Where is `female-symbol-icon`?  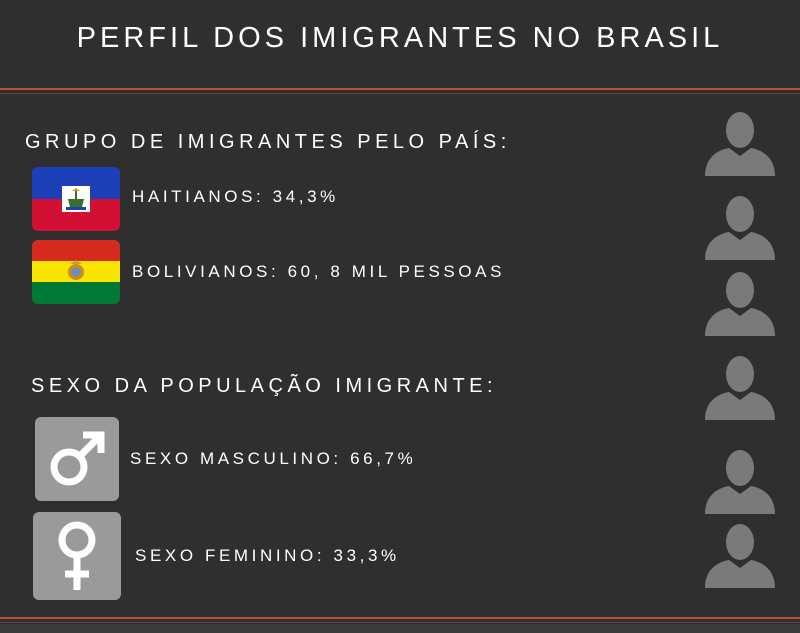 female-symbol-icon is located at coordinates (77, 556).